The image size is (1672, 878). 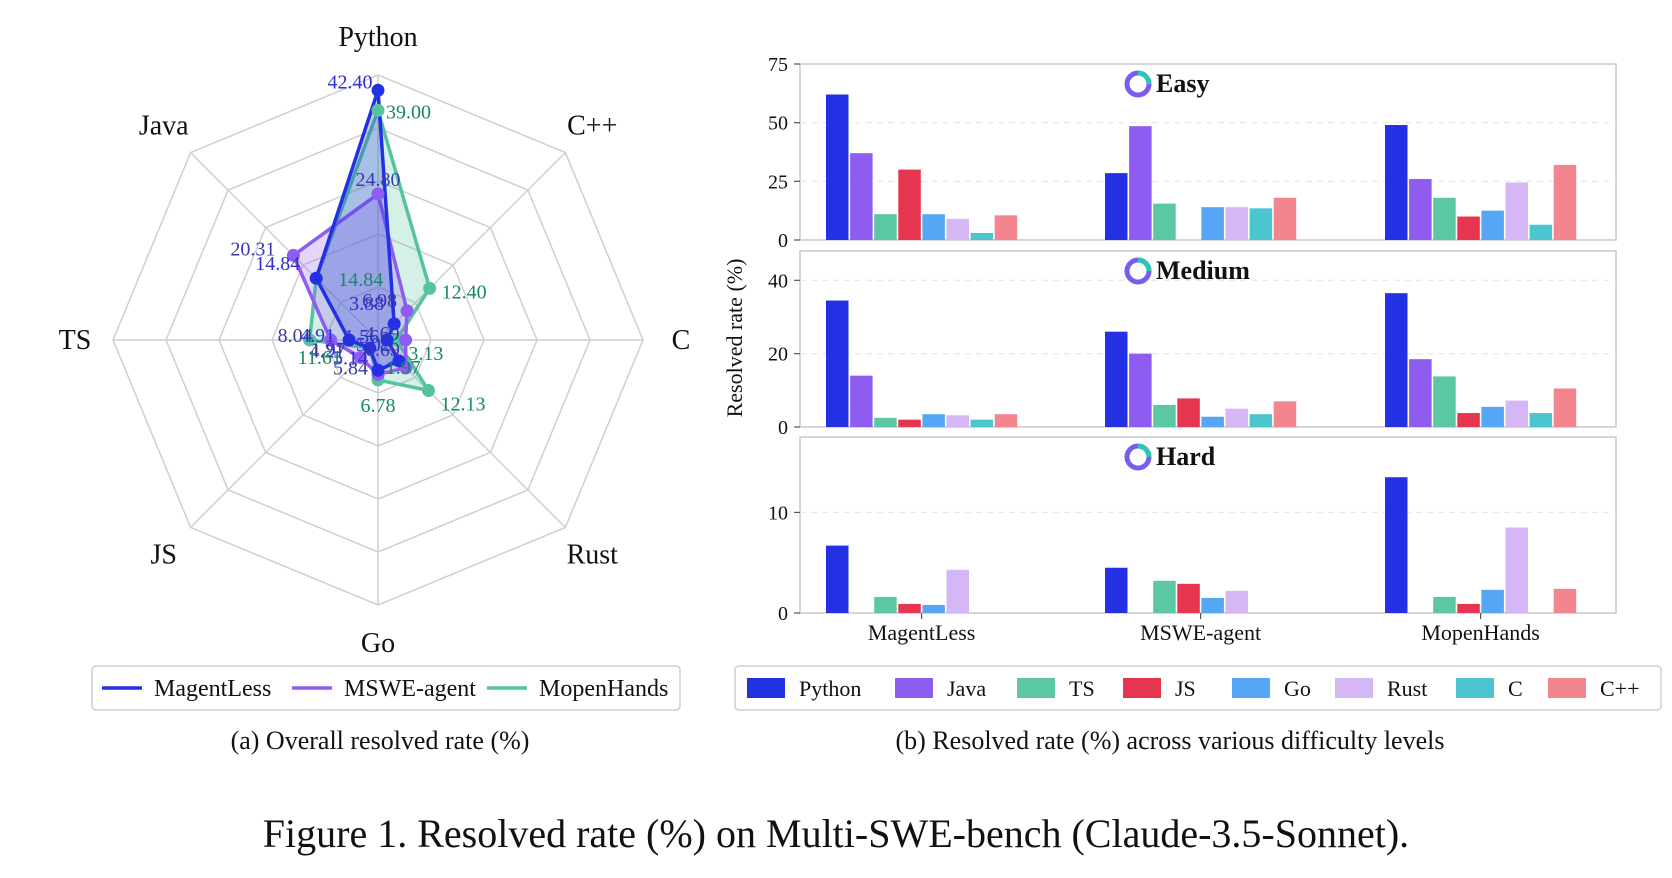 I want to click on radar-axis-label: JS, so click(x=164, y=554).